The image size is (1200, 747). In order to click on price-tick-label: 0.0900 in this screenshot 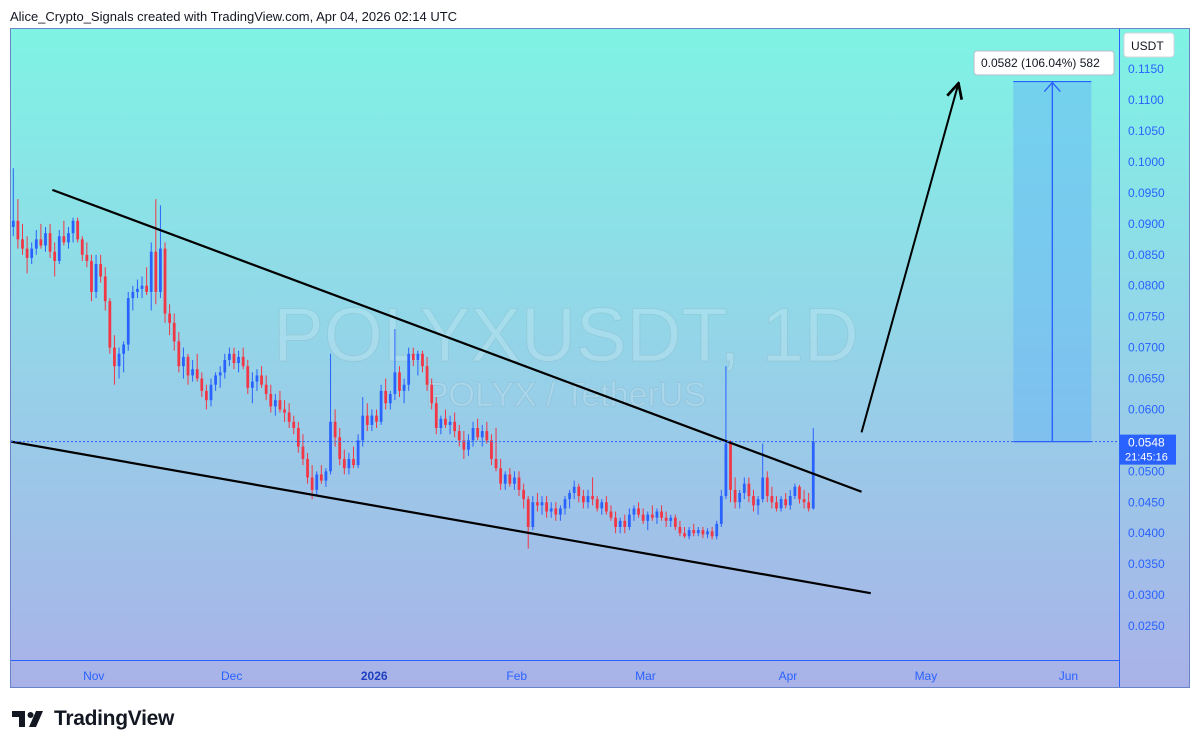, I will do `click(1146, 224)`.